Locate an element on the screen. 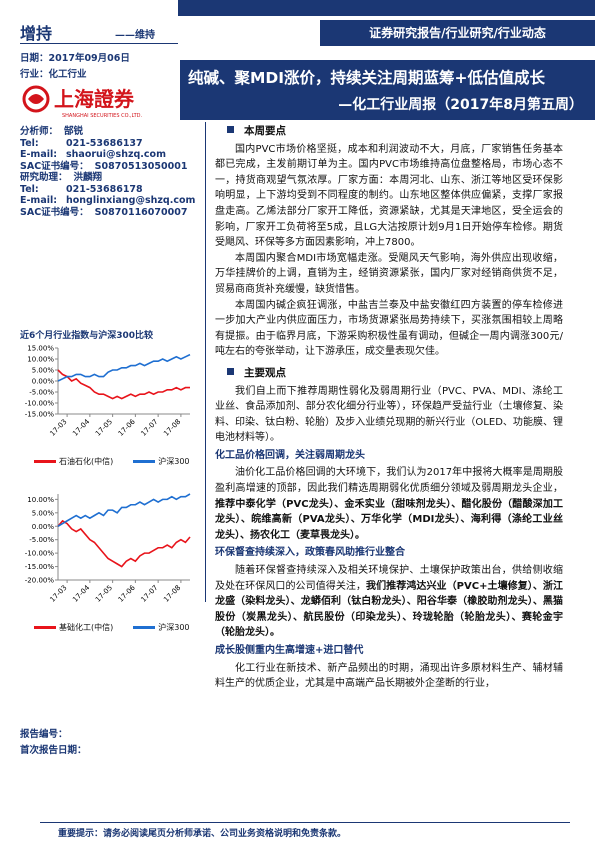  subtitle: —化工行业周报（2017年8月第五周） is located at coordinates (460, 105).